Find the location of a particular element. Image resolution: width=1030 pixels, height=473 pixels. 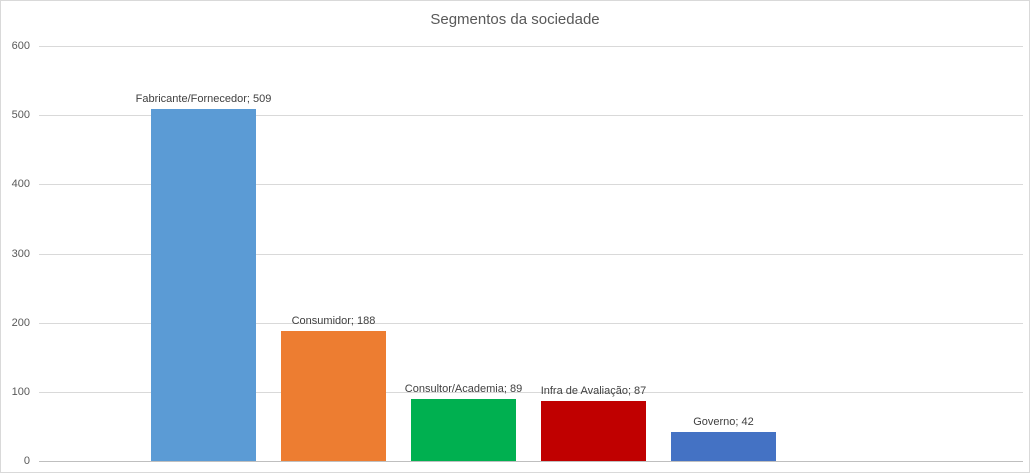

y-axis-tick-label: 100 is located at coordinates (20, 391).